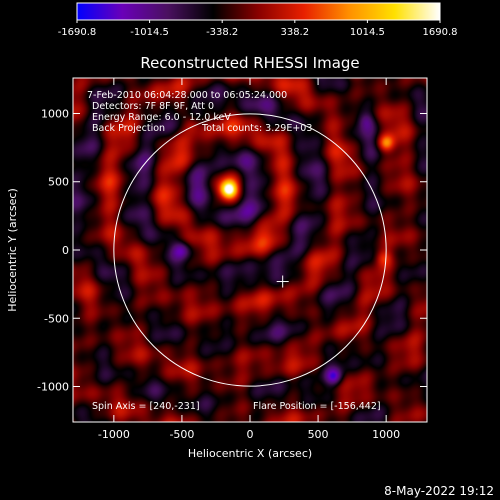 The width and height of the screenshot is (500, 500). What do you see at coordinates (258, 29) in the screenshot?
I see `colorbar-ticks: -1690.8 -1014.5 -338.2 338.2 1014.5 1690.8` at bounding box center [258, 29].